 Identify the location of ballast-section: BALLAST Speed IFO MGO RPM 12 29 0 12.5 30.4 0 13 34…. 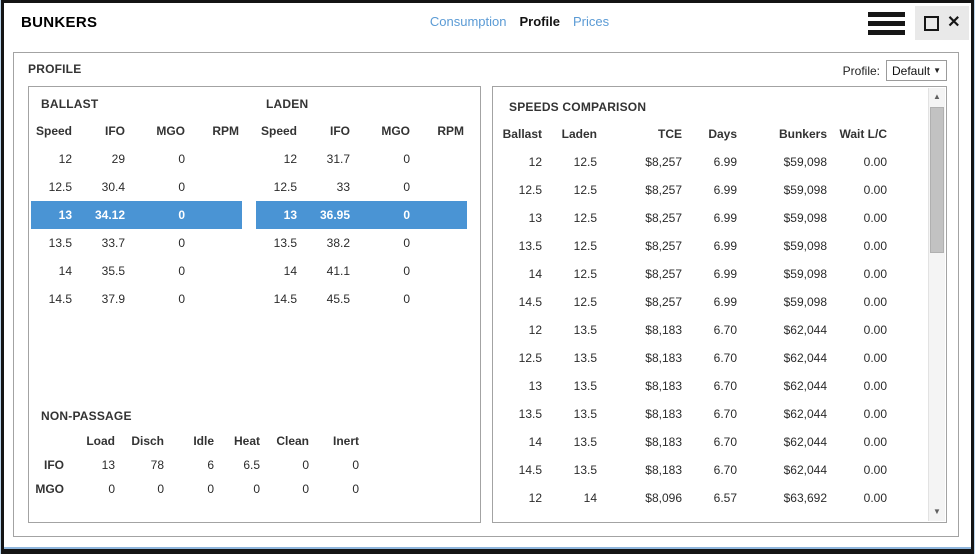
(136, 205).